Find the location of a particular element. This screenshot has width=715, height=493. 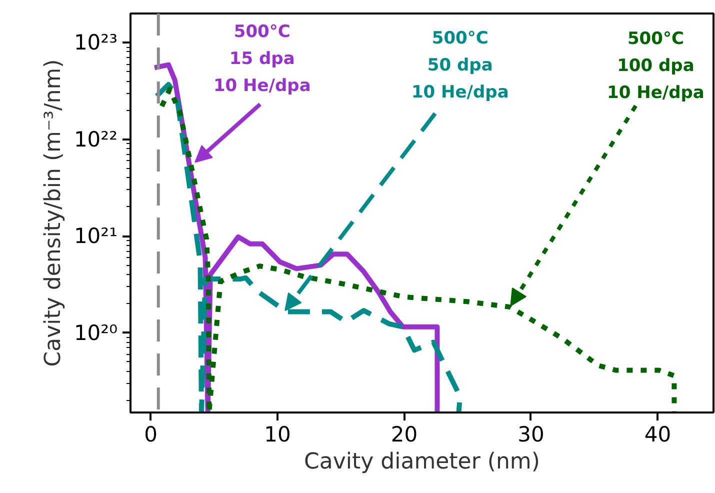

x-axis-title: Cavity diameter (nm) is located at coordinates (422, 462).